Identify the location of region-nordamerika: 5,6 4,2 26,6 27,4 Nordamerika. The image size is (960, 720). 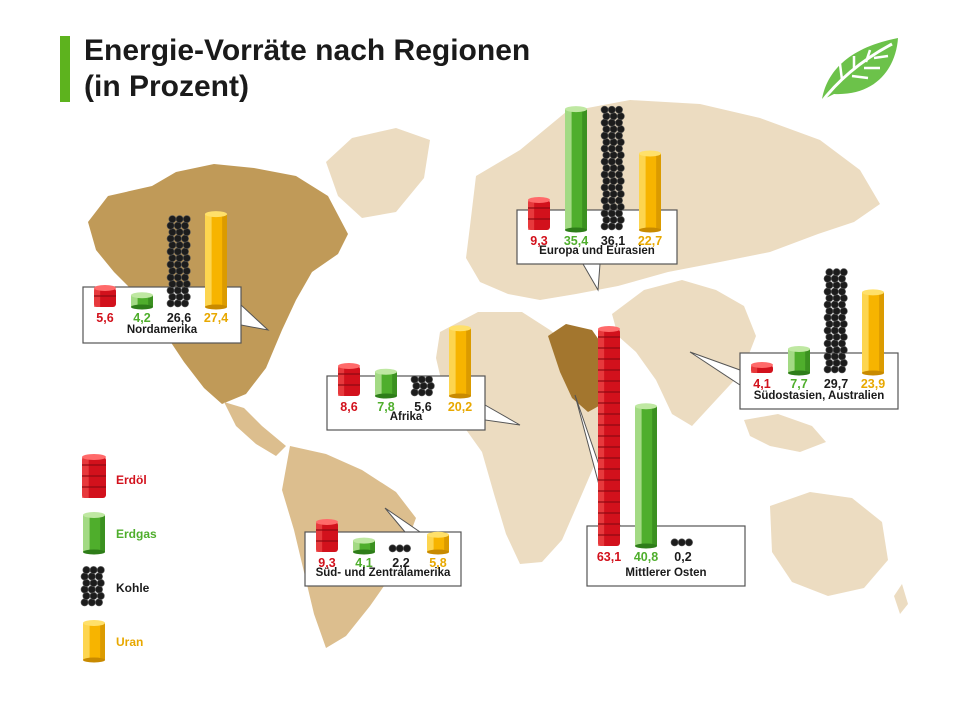
(176, 277).